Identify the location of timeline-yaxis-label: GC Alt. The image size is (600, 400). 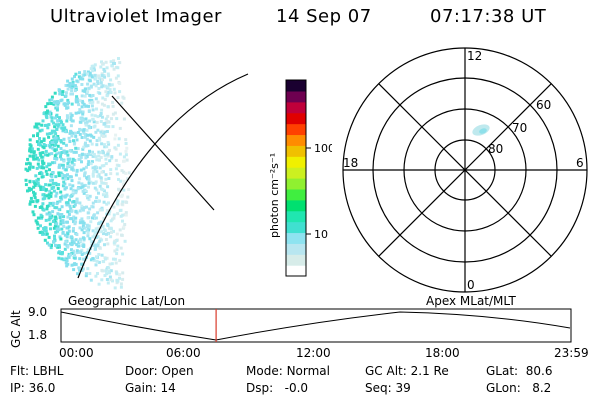
(16, 329).